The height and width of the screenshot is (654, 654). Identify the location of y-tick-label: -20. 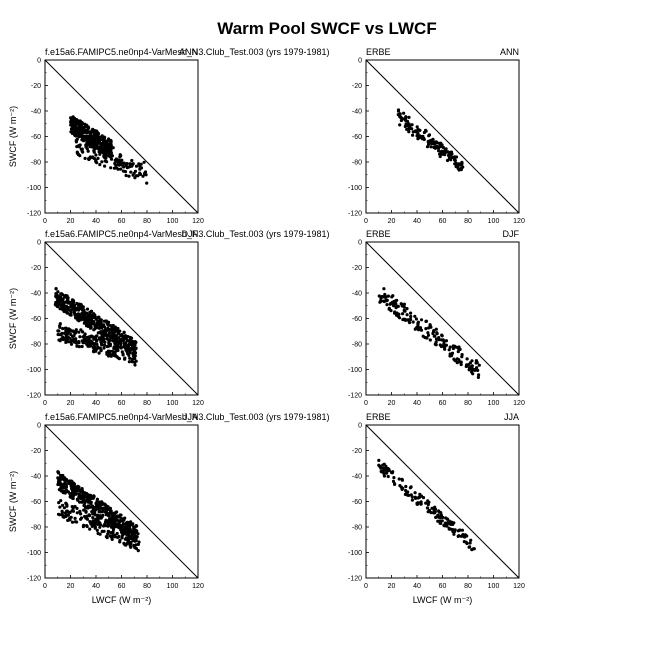
(36, 86).